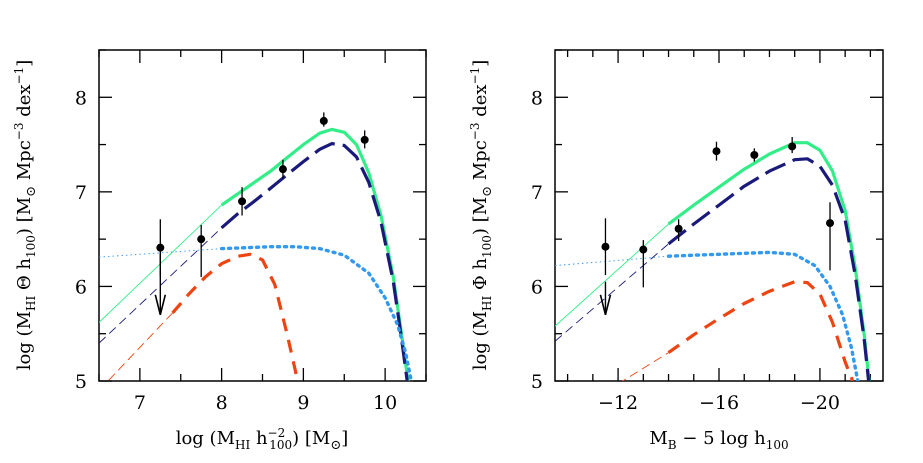 This screenshot has height=463, width=923. I want to click on left-short-dash-model-curve, so click(235, 316).